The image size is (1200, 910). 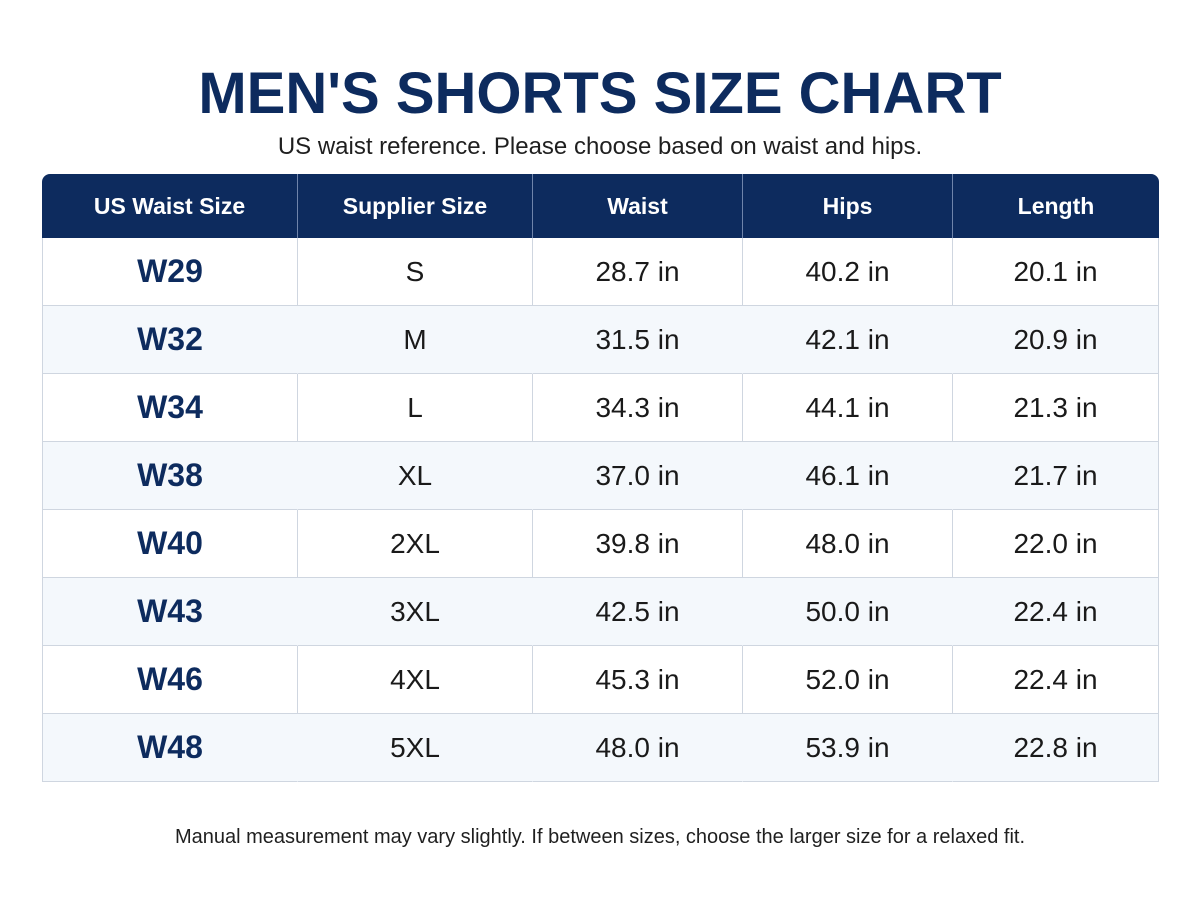 I want to click on table-row: W32 M 31.5 in 42.1 in 20.9 in, so click(x=600, y=340).